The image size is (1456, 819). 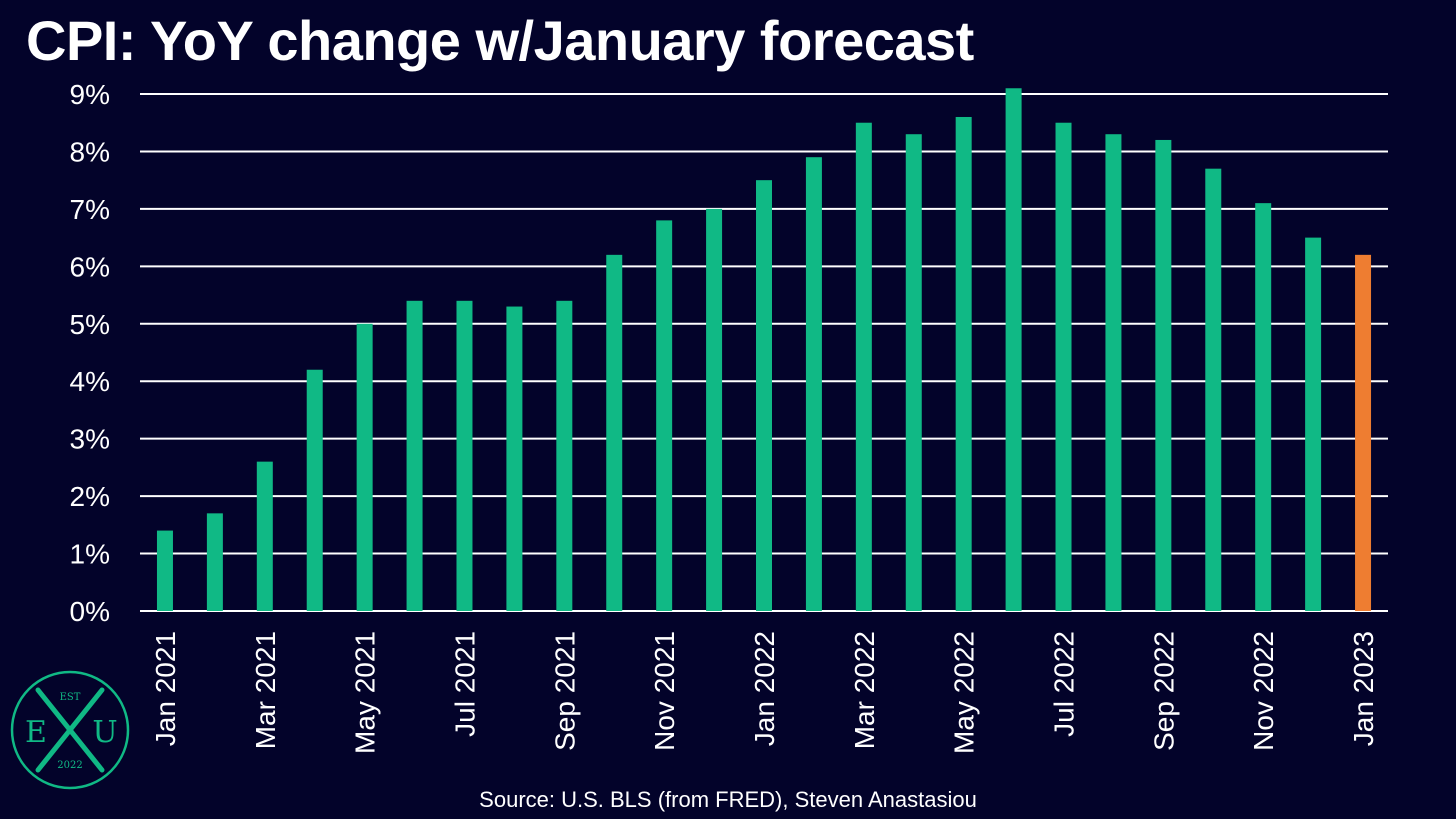 What do you see at coordinates (90, 496) in the screenshot?
I see `y-tick-label: 2%` at bounding box center [90, 496].